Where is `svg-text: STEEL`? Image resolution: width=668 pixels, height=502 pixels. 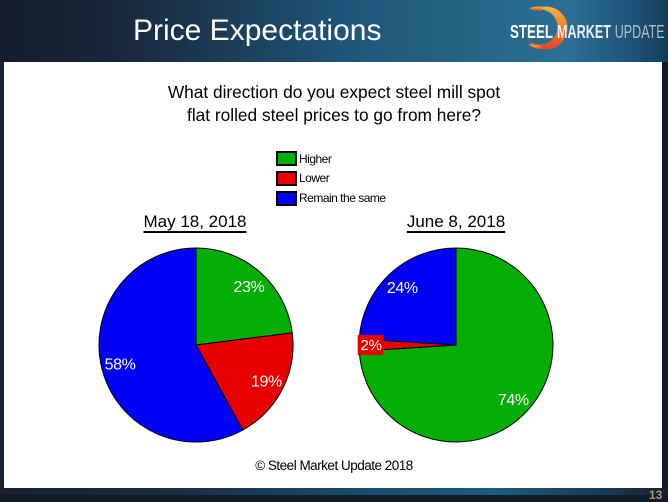 svg-text: STEEL is located at coordinates (531, 32).